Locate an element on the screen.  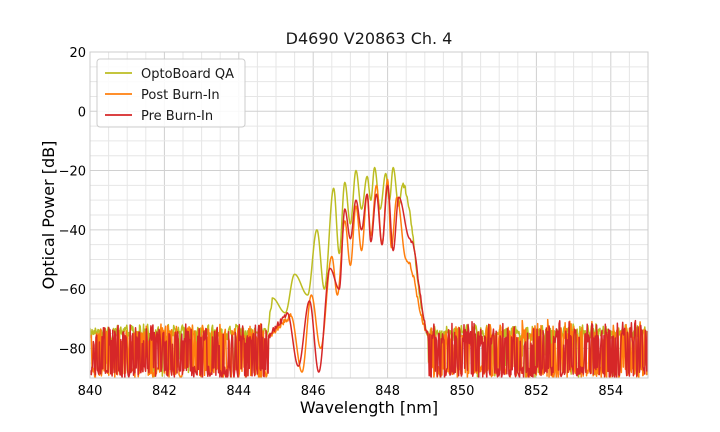
x-tick-label: 854 is located at coordinates (610, 391).